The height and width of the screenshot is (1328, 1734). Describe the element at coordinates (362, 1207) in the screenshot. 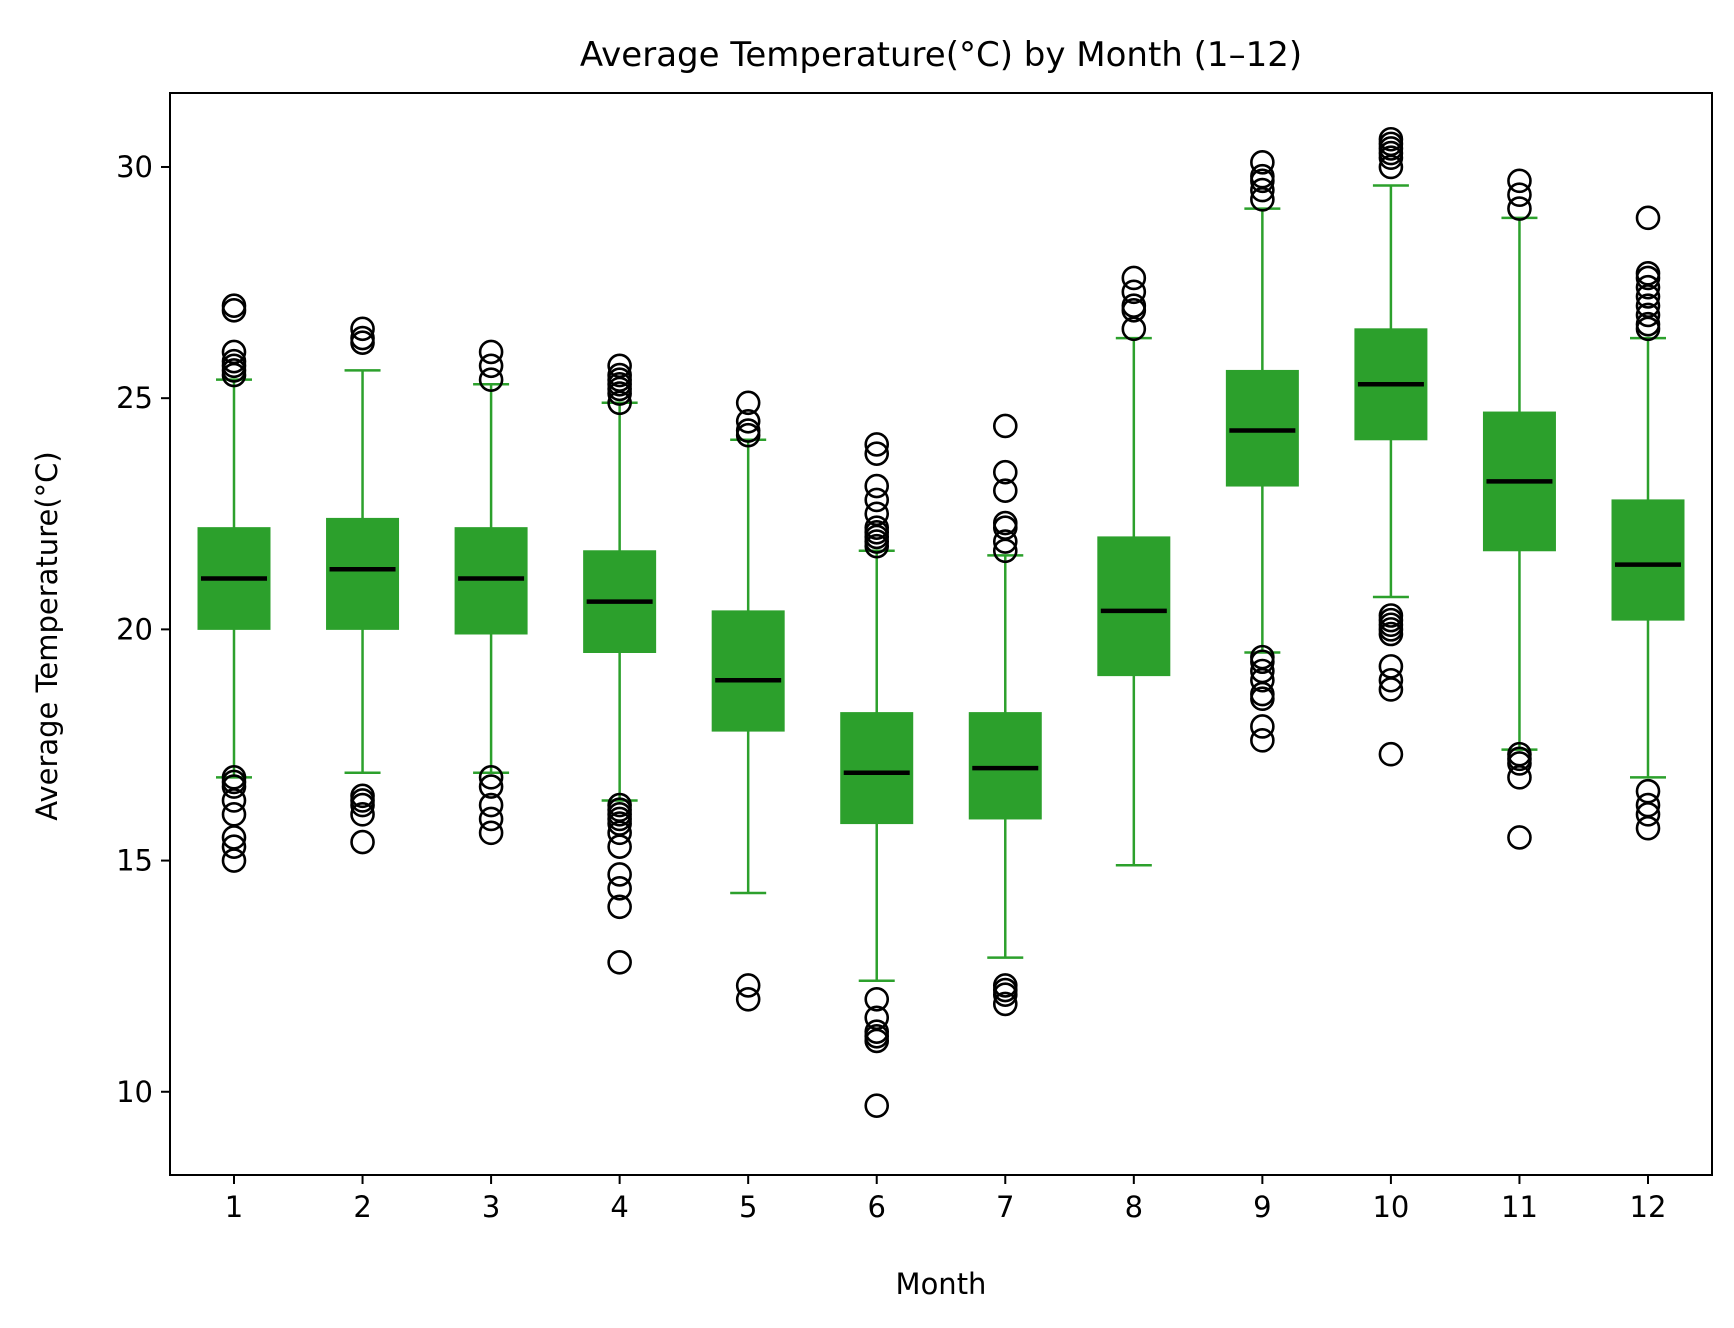

I see `x-tick-label: 2` at that location.